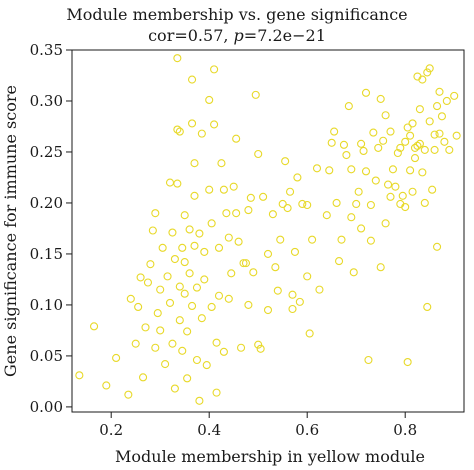 Image resolution: width=474 pixels, height=470 pixels. Describe the element at coordinates (405, 430) in the screenshot. I see `x-tick-label: 0.8` at that location.